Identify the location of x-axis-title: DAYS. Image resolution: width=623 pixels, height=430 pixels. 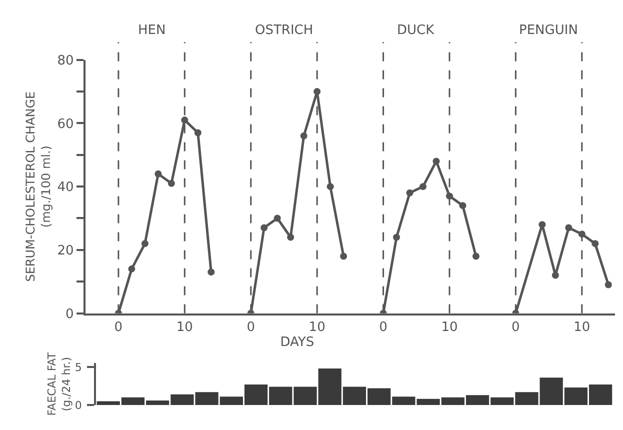
(297, 342).